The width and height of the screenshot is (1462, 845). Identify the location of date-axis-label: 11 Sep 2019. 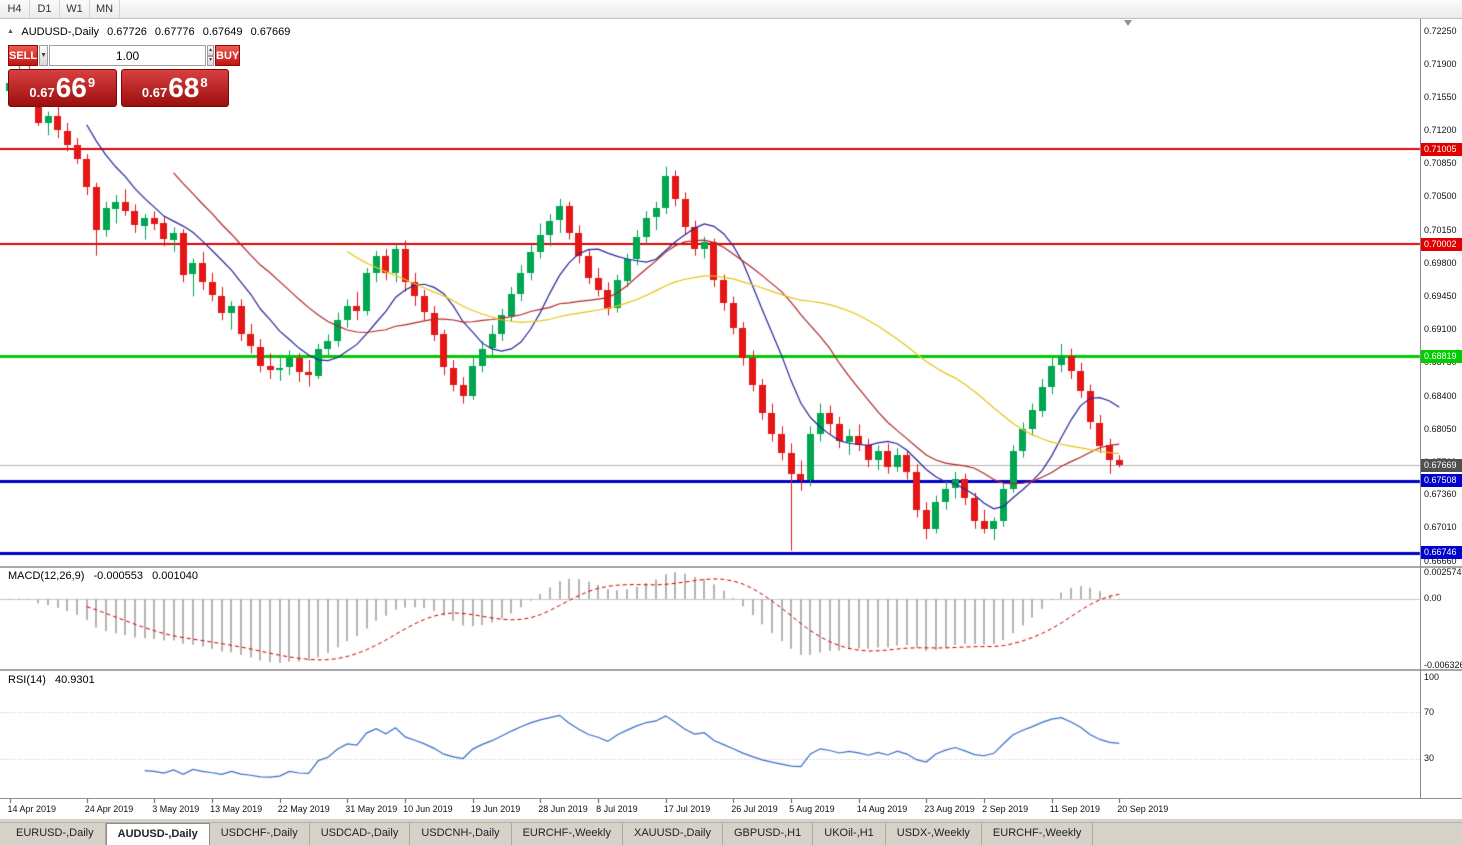
(1075, 809).